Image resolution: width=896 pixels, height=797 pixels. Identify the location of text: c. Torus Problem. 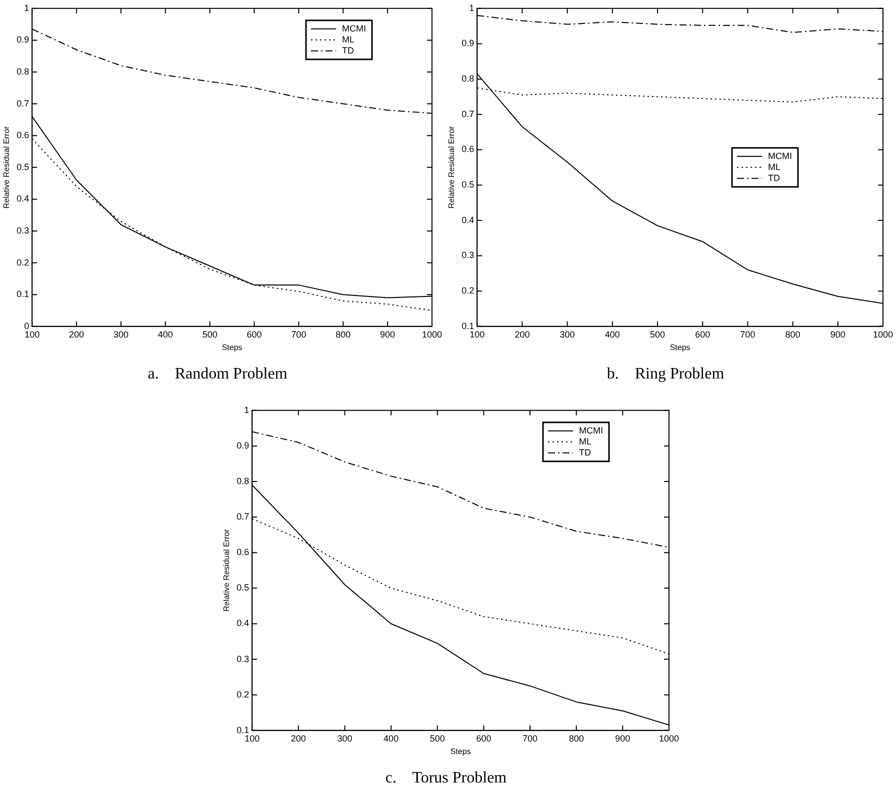
(446, 778).